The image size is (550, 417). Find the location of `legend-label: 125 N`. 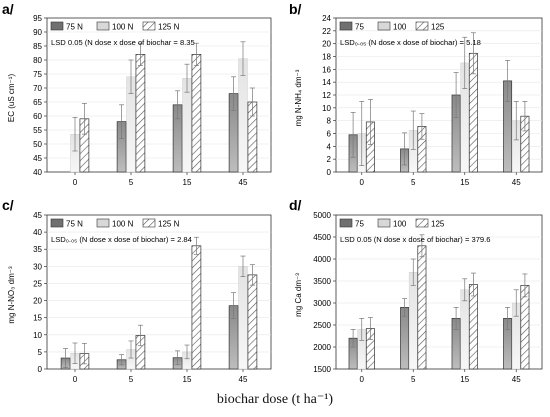

legend-label: 125 N is located at coordinates (169, 224).